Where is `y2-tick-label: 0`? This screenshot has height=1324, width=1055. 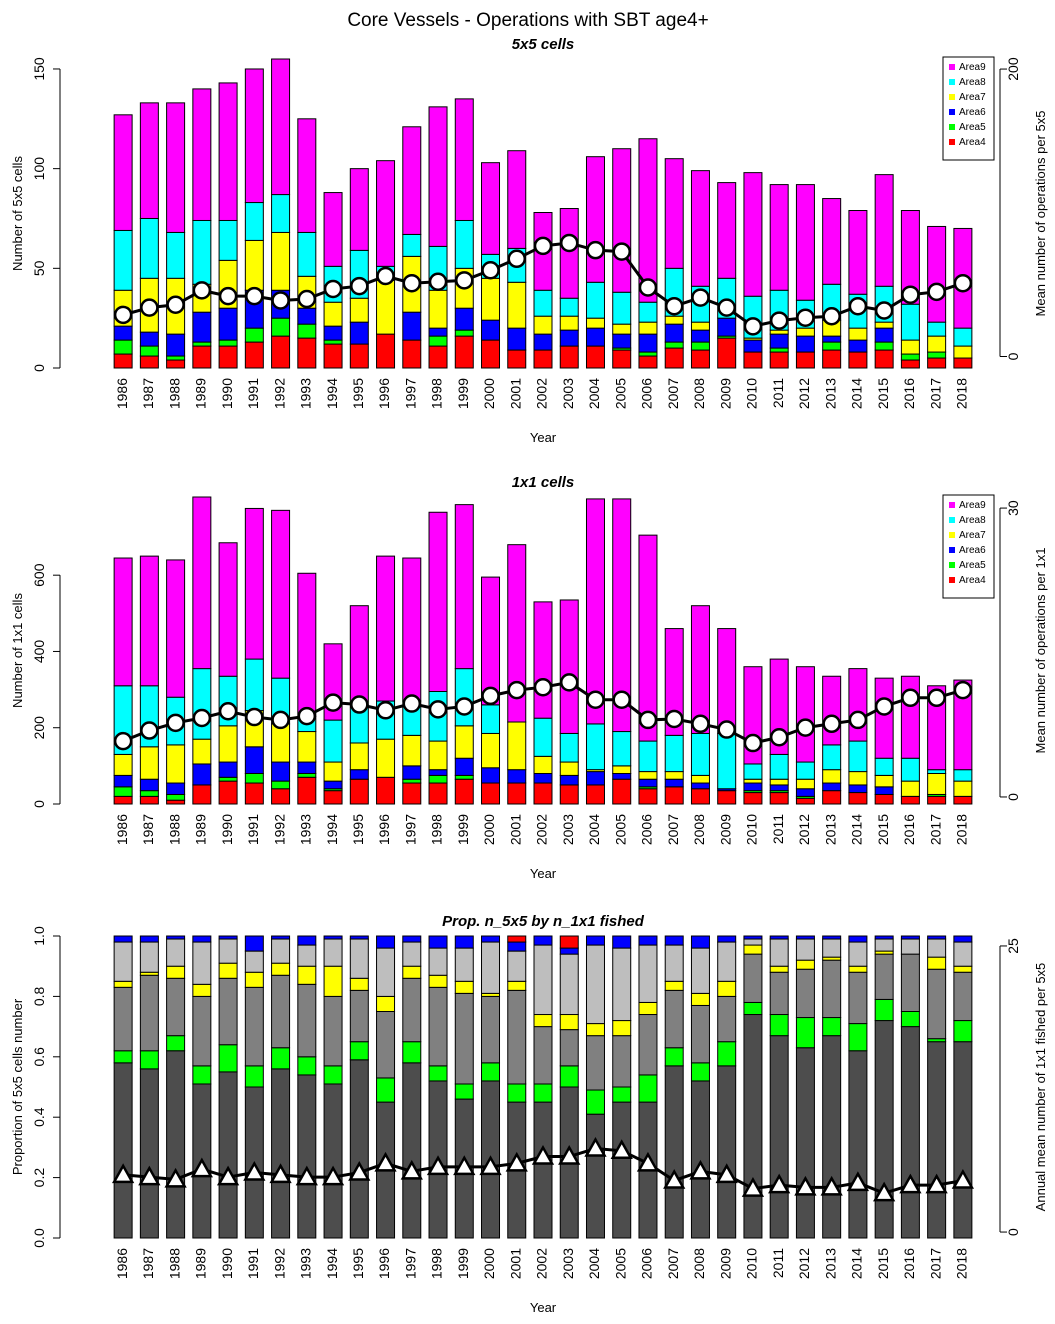 y2-tick-label: 0 is located at coordinates (1013, 1232).